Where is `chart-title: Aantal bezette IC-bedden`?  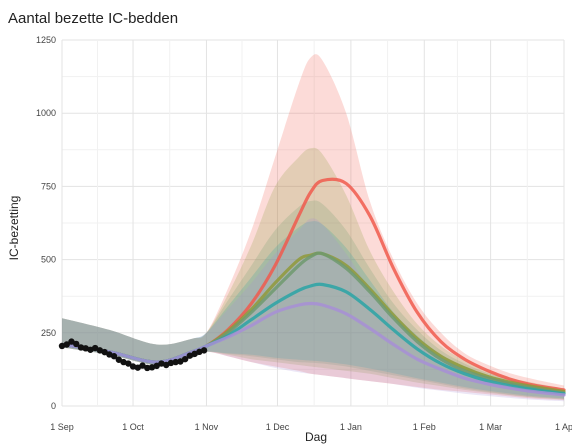
chart-title: Aantal bezette IC-bedden is located at coordinates (93, 18).